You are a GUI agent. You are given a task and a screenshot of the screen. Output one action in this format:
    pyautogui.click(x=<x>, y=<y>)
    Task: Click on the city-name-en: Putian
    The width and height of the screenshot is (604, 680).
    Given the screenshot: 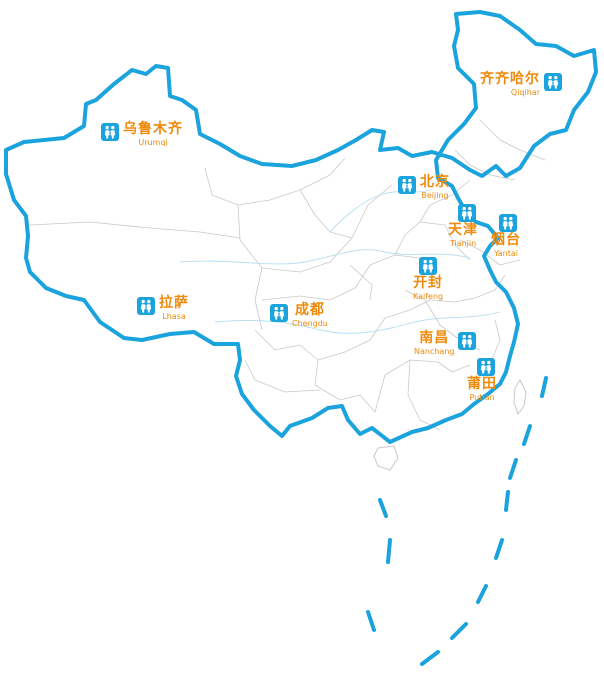 What is the action you would take?
    pyautogui.click(x=482, y=397)
    